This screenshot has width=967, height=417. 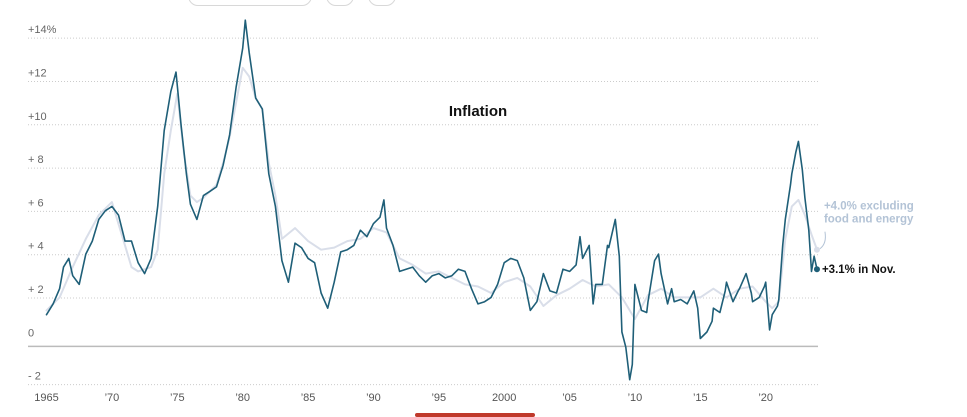 What do you see at coordinates (635, 398) in the screenshot?
I see `x-tick-label: ’10` at bounding box center [635, 398].